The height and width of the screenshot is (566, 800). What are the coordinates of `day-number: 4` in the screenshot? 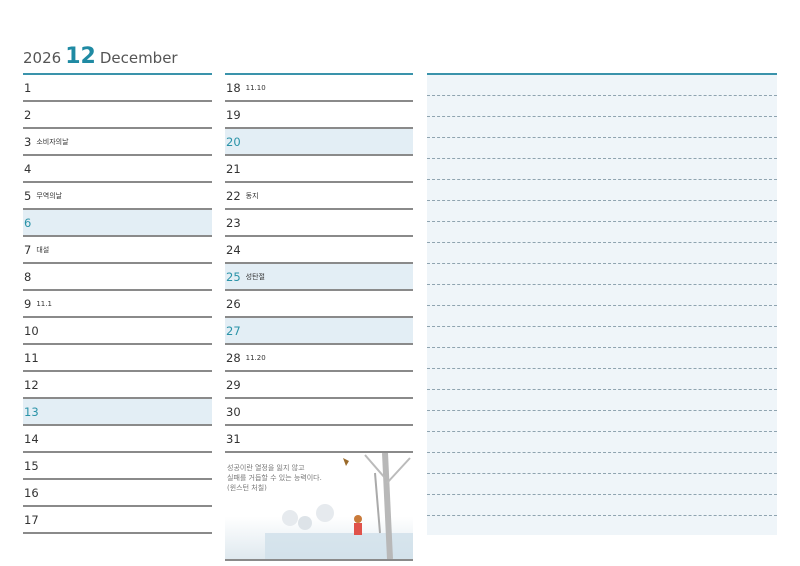 It's located at (28, 168).